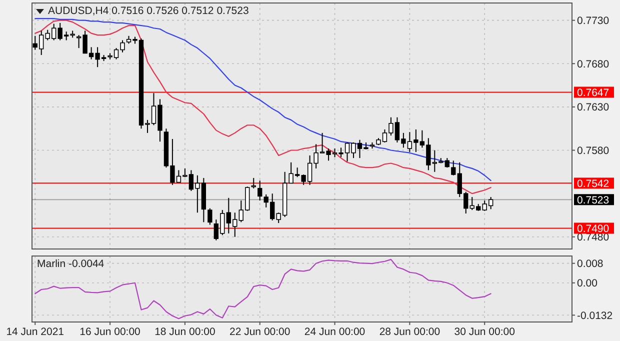 The height and width of the screenshot is (341, 620). Describe the element at coordinates (593, 92) in the screenshot. I see `ref-line-label: 0.7647` at that location.